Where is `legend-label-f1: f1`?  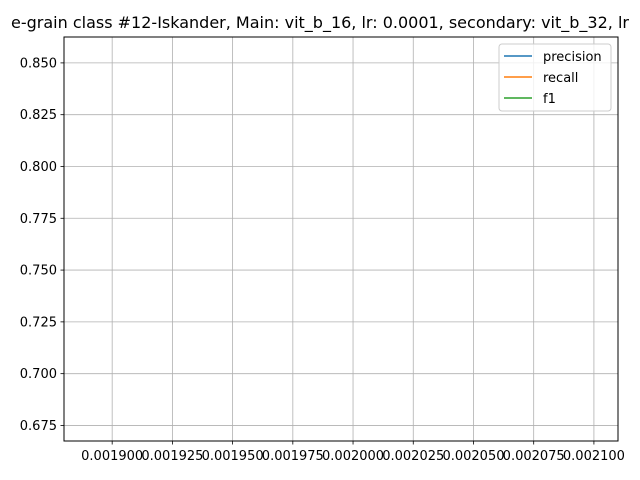
legend-label-f1: f1 is located at coordinates (549, 99).